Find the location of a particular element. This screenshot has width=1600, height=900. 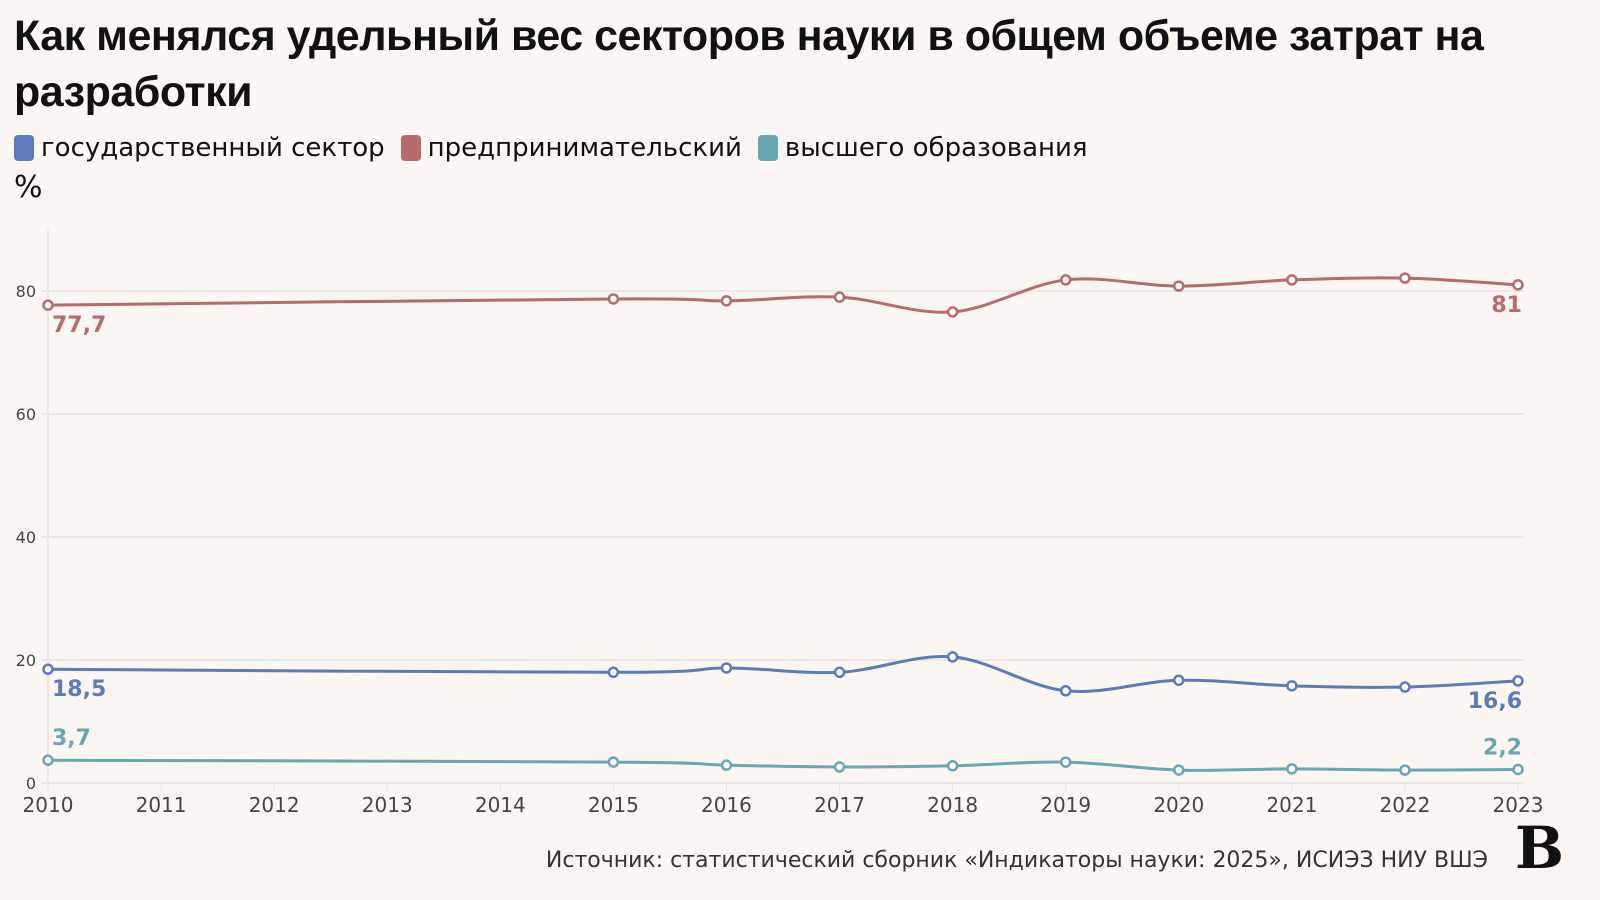

legend-label: предпринимательский is located at coordinates (584, 148).